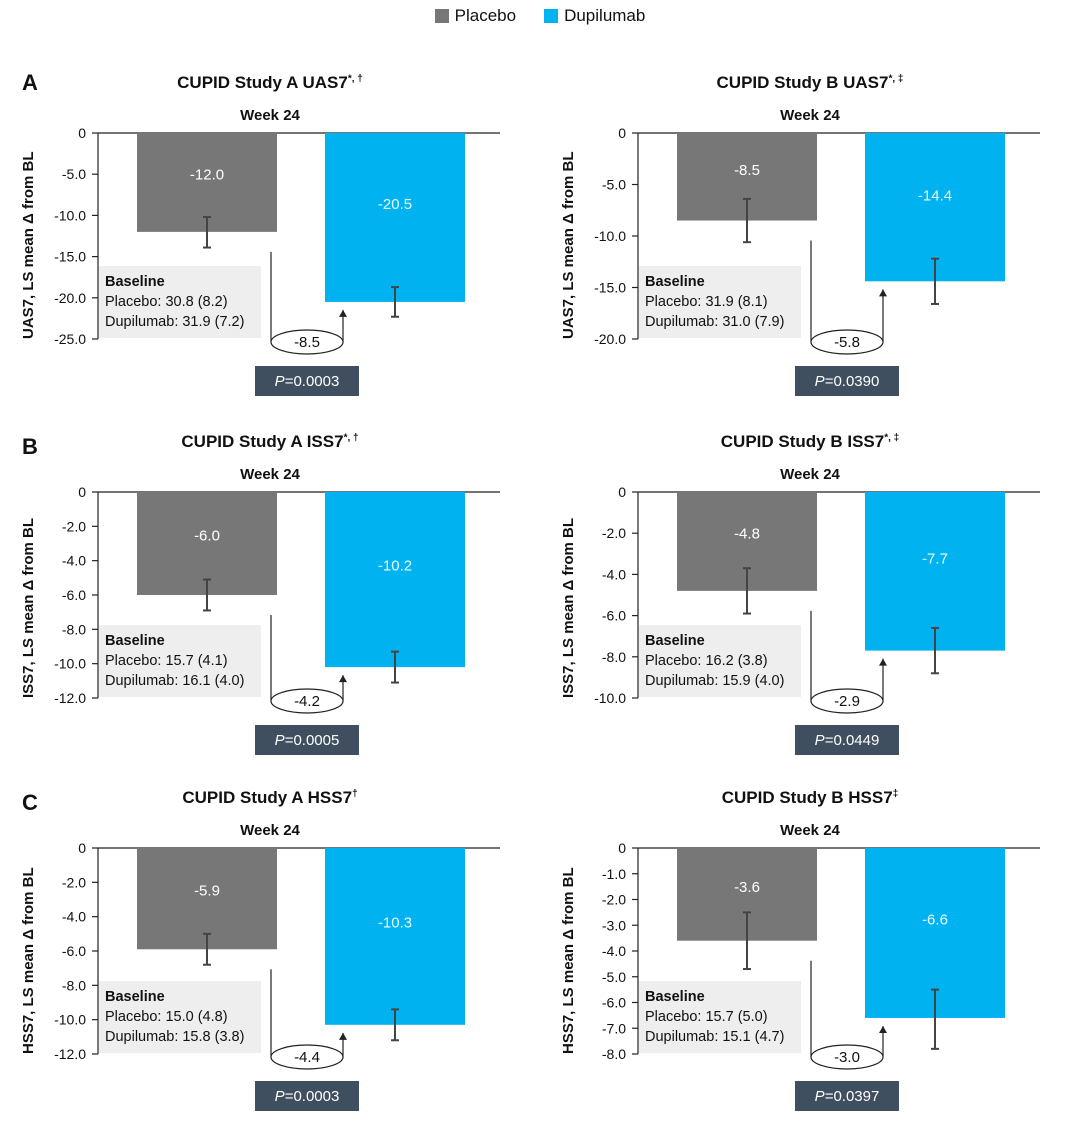 This screenshot has width=1080, height=1143. I want to click on bar-value-label-placebo: -5.9, so click(207, 891).